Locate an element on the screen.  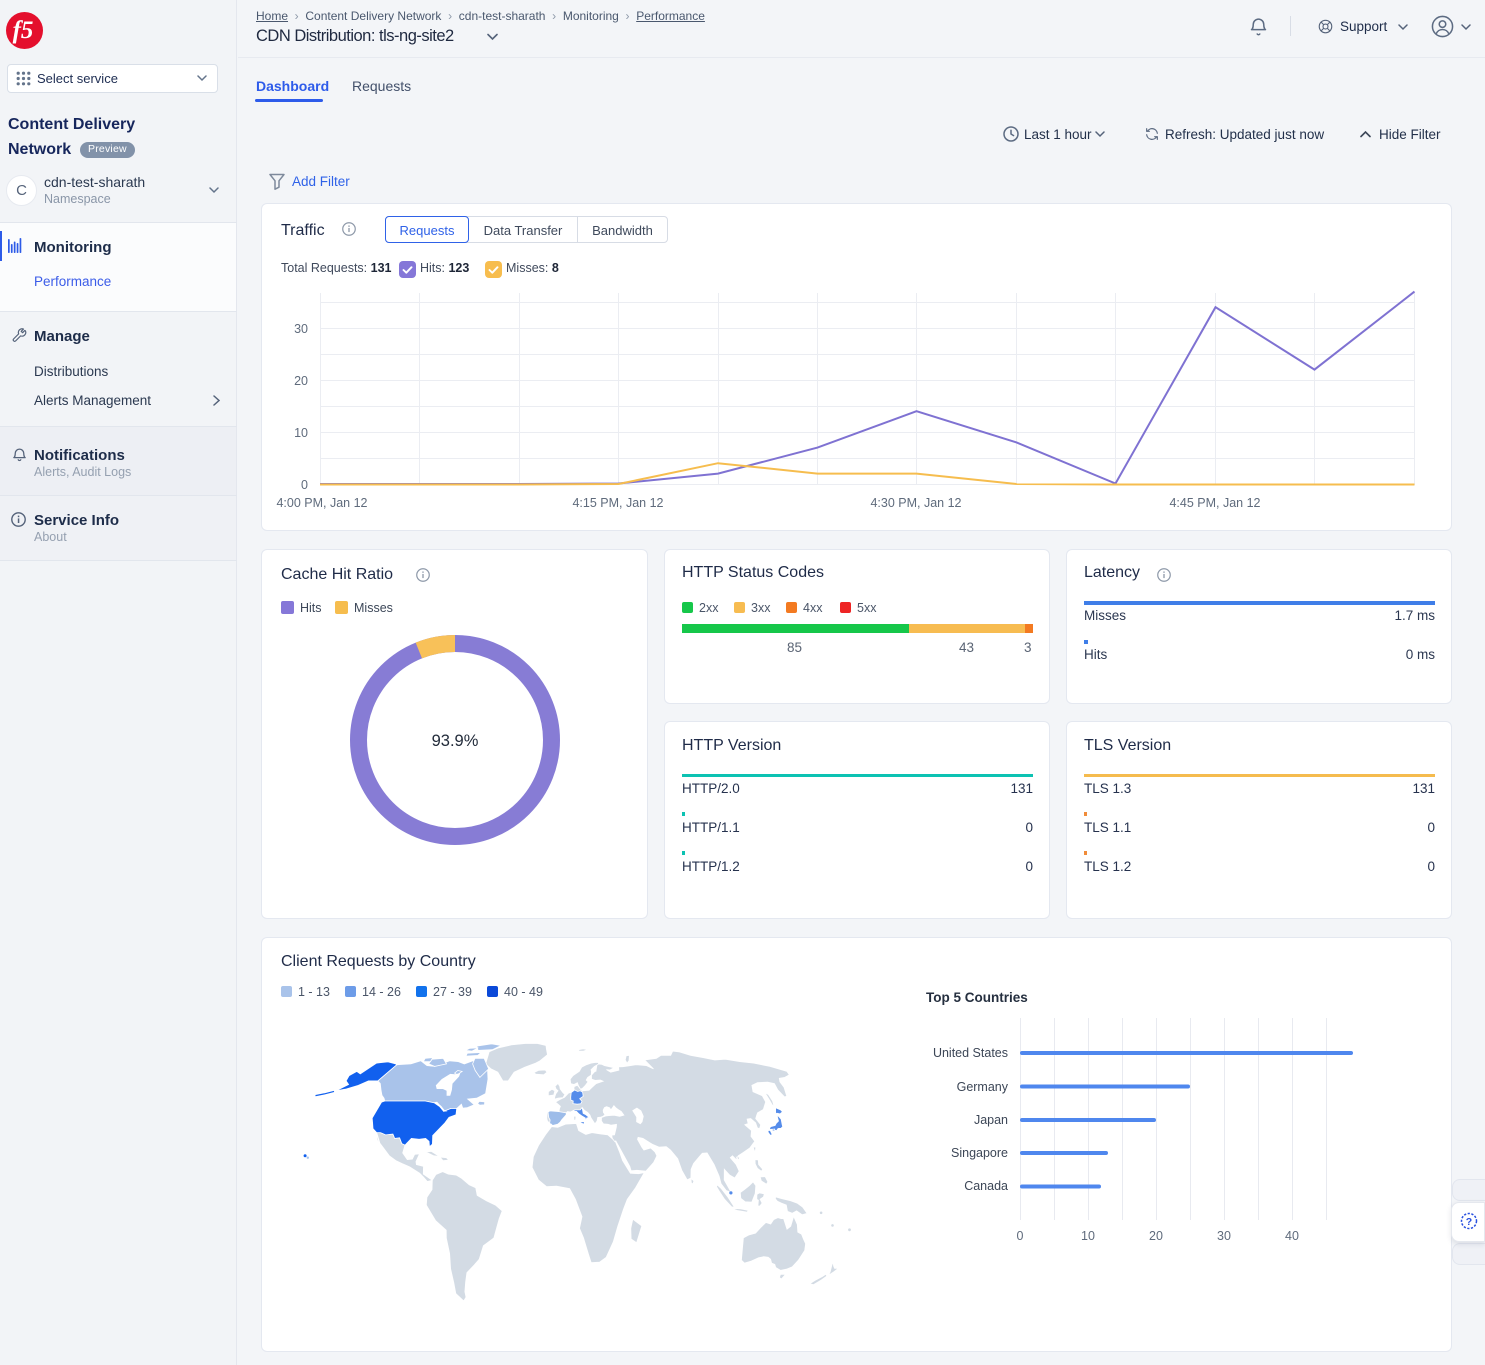
svg-text: United States is located at coordinates (970, 1053).